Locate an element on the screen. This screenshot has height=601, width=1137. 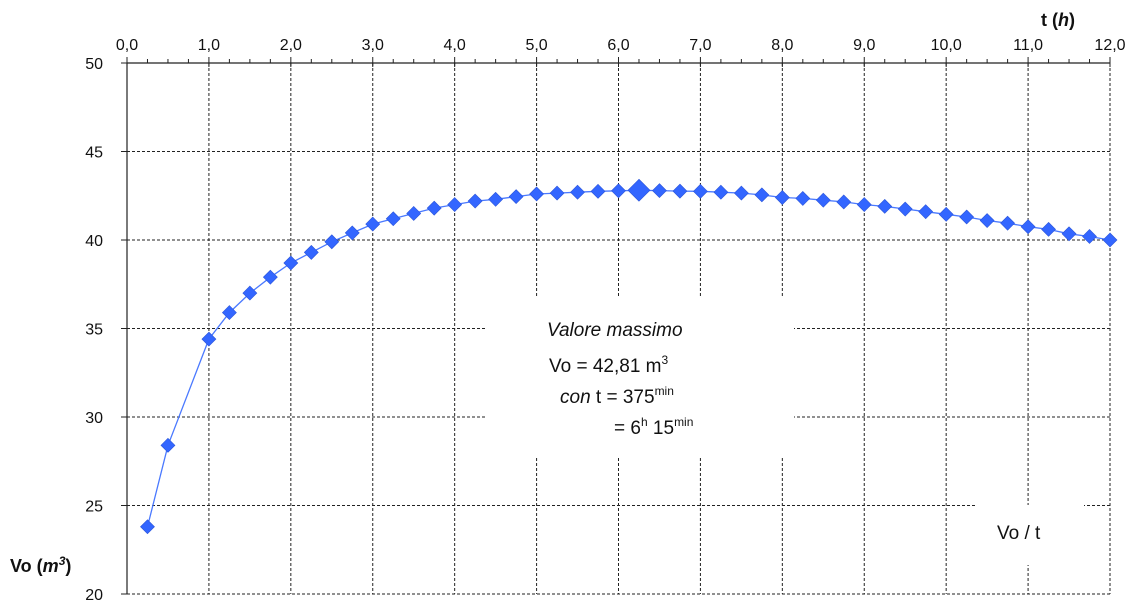
y-tick-label: 45 is located at coordinates (94, 153).